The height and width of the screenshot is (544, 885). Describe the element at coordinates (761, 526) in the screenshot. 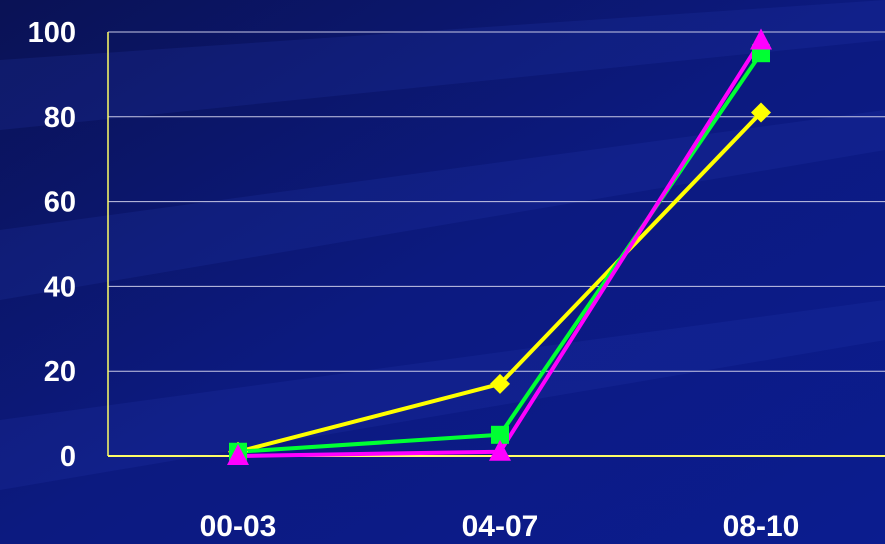

I see `x-tick-label: 08-10` at that location.